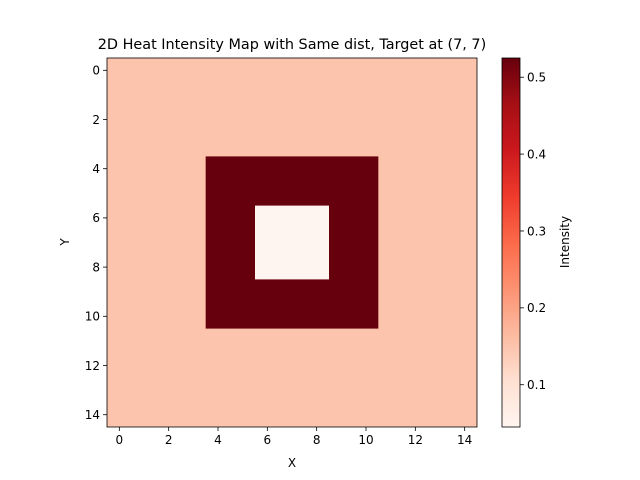  Describe the element at coordinates (96, 120) in the screenshot. I see `y-tick-label: 2` at that location.